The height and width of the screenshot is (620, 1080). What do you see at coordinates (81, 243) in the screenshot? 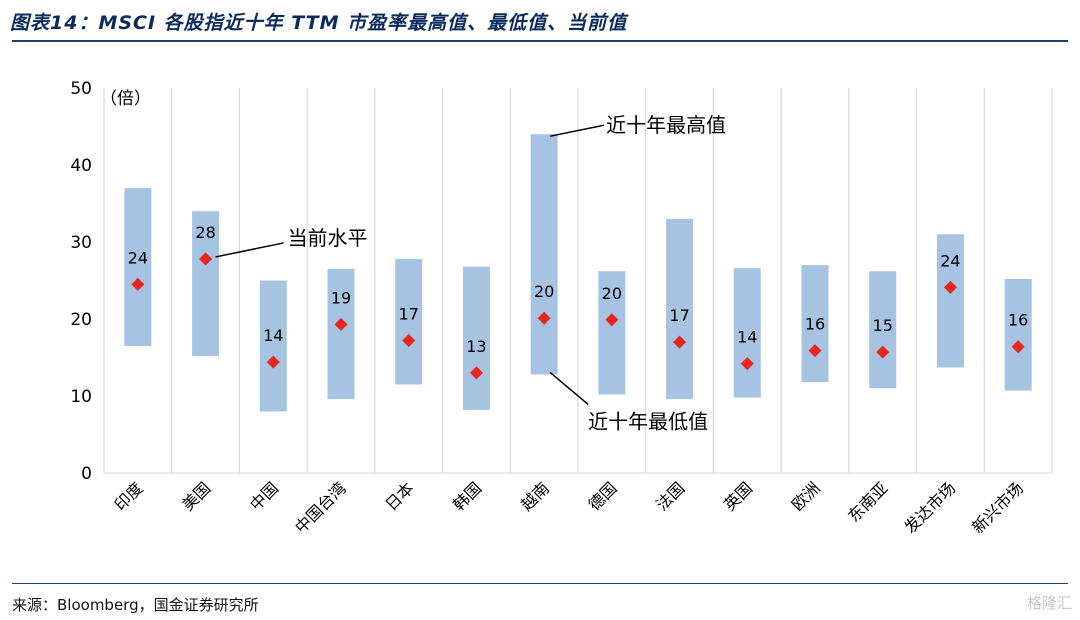
I see `y-tick-label: 30` at bounding box center [81, 243].